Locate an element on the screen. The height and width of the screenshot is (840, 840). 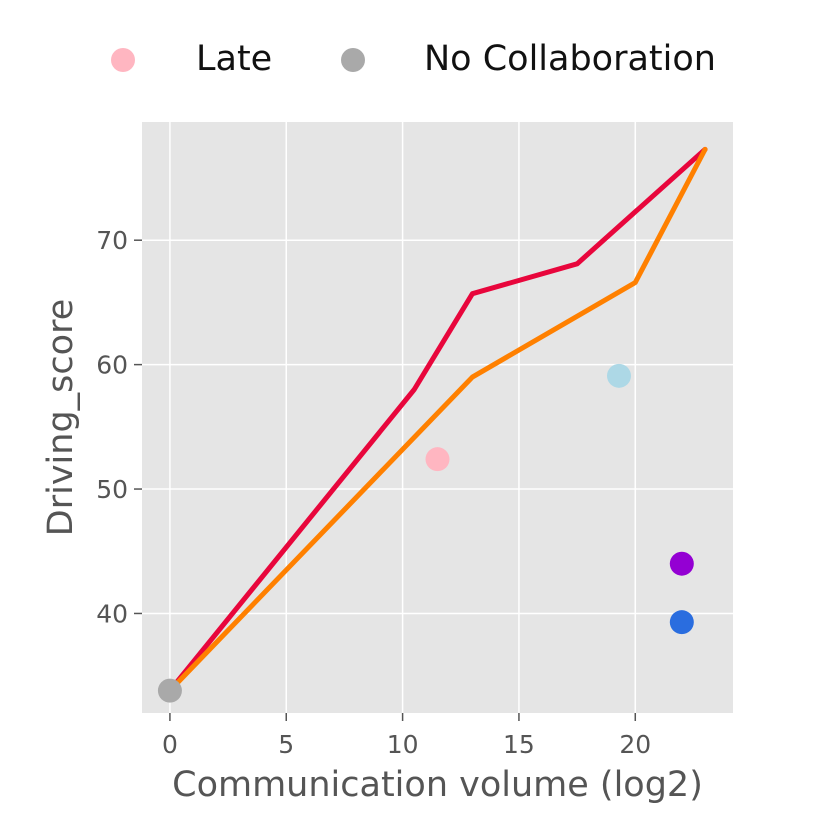
x-axis-ticks: 0 5 10 15 20 is located at coordinates (406, 736).